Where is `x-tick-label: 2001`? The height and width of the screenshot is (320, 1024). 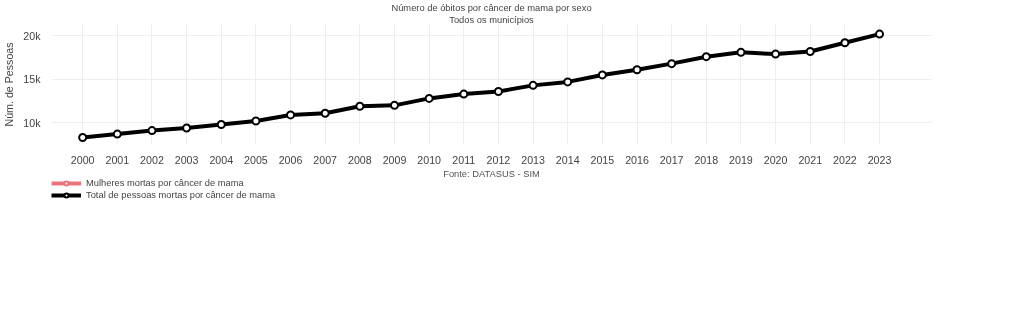
x-tick-label: 2001 is located at coordinates (117, 159).